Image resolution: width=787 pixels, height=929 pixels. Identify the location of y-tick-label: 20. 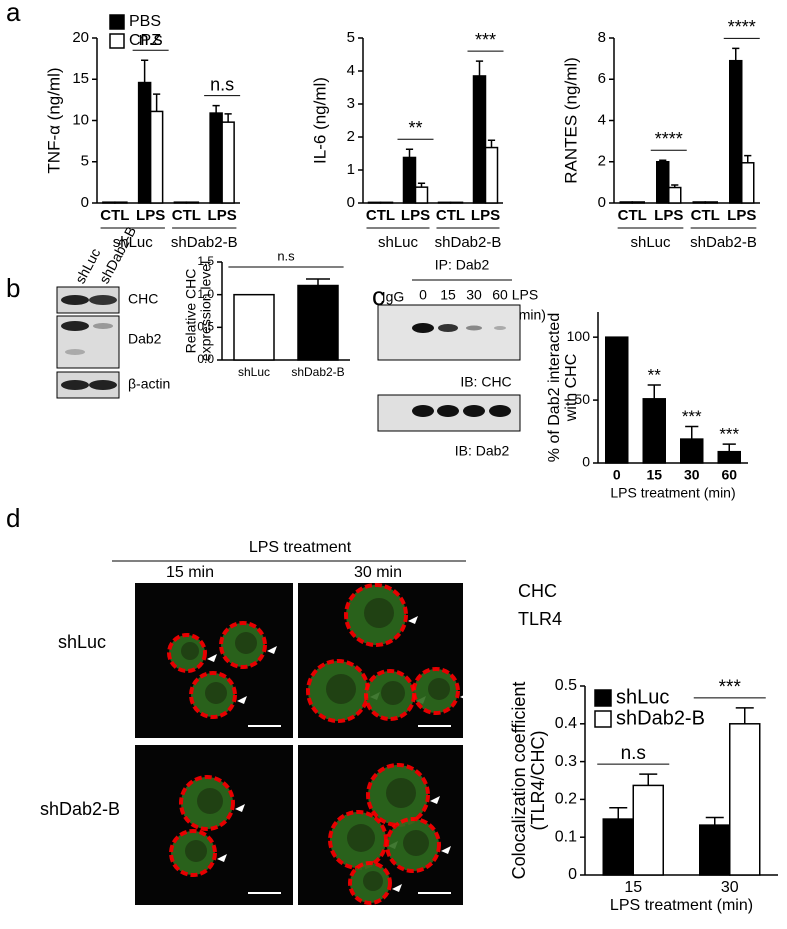
(80, 37).